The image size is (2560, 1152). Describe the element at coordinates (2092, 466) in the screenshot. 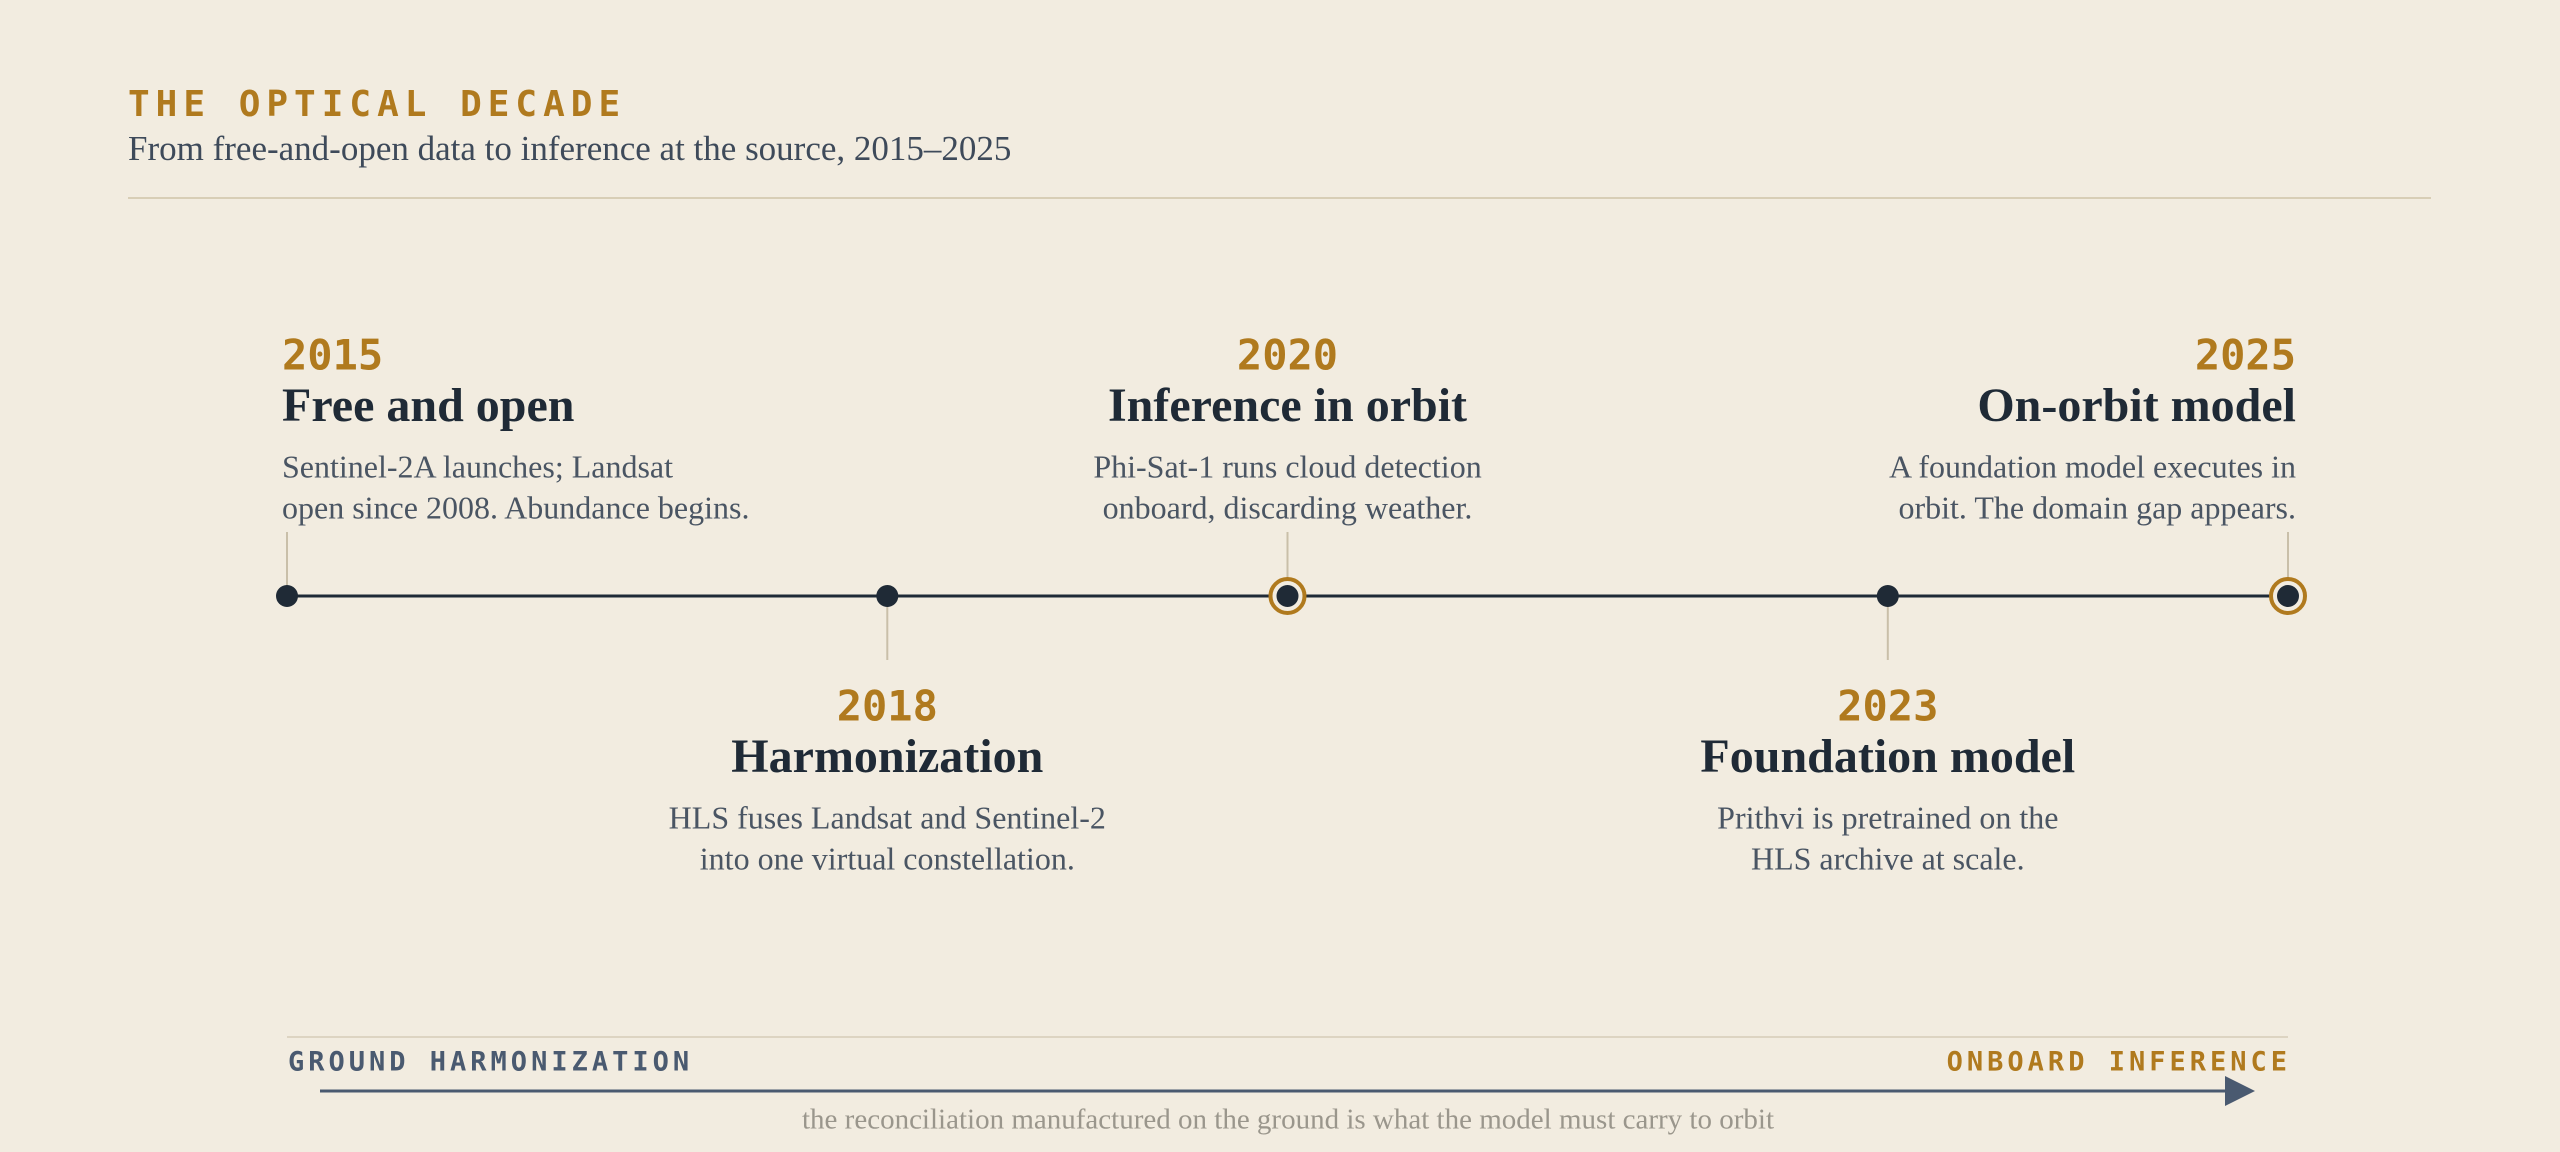

I see `event-description: A foundation model executes in` at that location.